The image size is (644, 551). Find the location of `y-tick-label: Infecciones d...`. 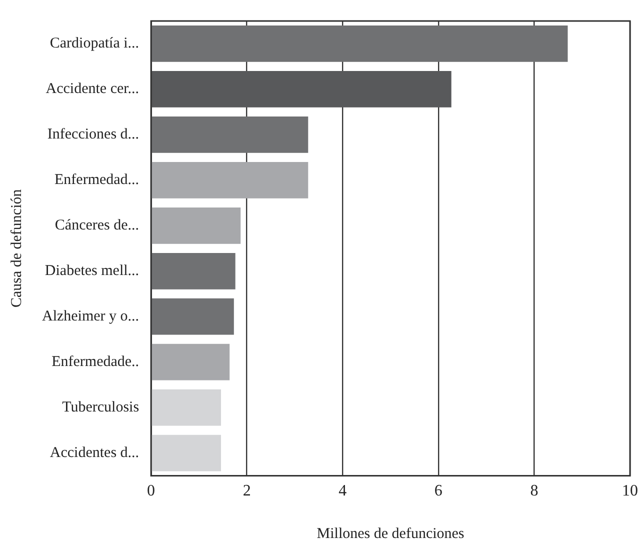

y-tick-label: Infecciones d... is located at coordinates (93, 134).